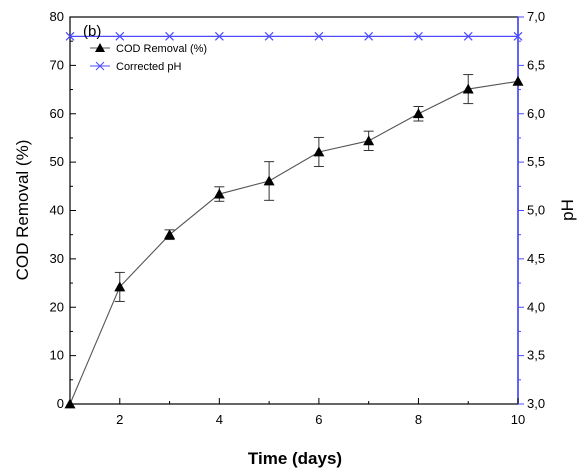 The height and width of the screenshot is (474, 588). Describe the element at coordinates (57, 258) in the screenshot. I see `y-tick-label: 30` at that location.